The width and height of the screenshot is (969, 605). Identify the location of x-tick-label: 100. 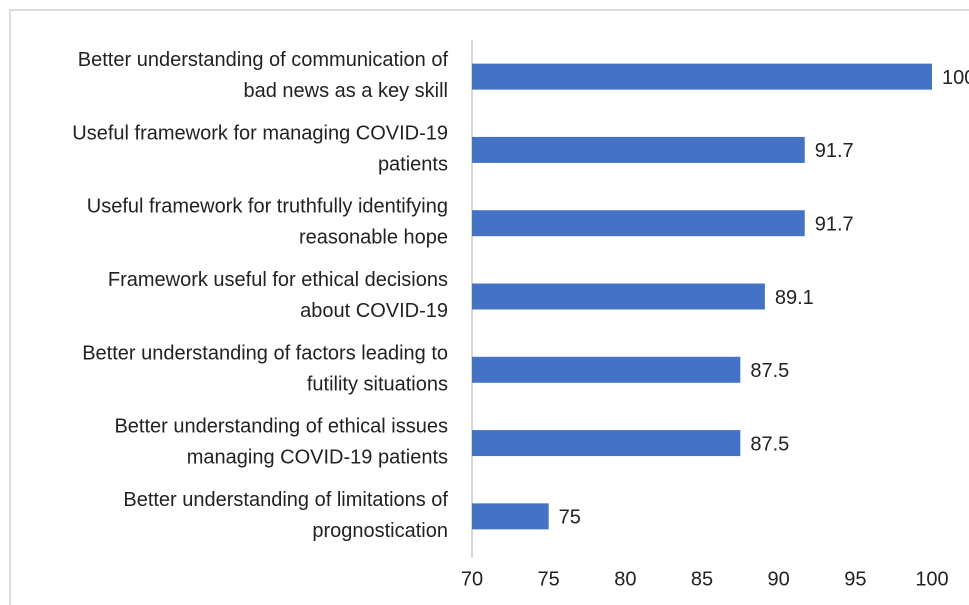
(931, 579).